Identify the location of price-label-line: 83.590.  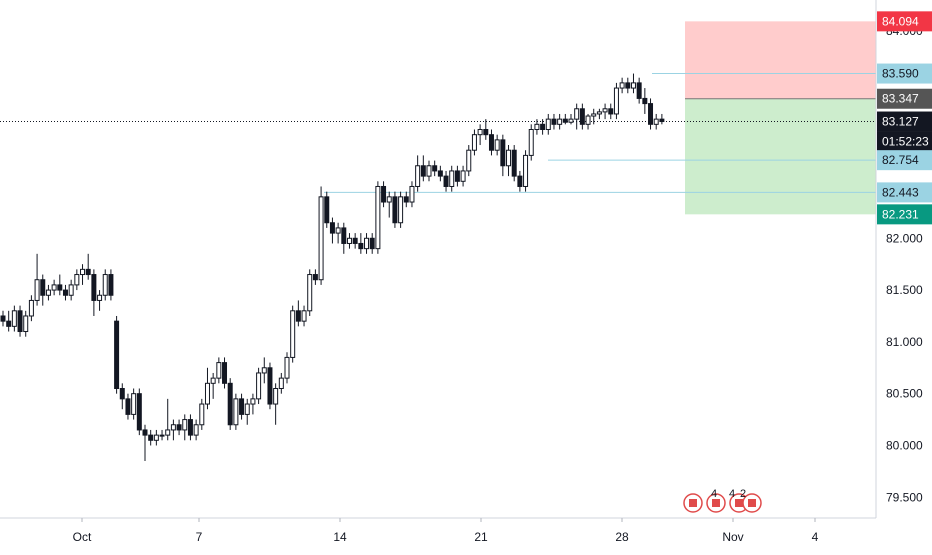
(900, 74).